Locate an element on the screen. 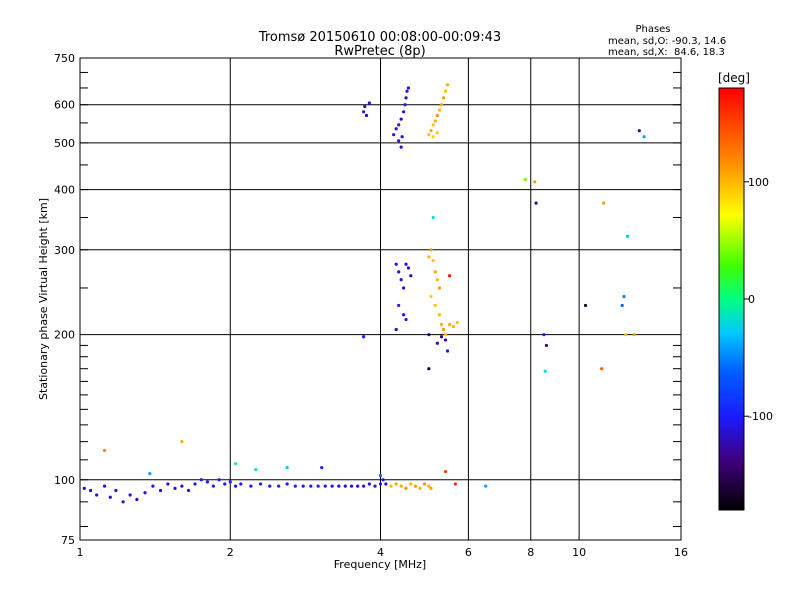 This screenshot has width=800, height=600. x-tick-label: 2 is located at coordinates (230, 552).